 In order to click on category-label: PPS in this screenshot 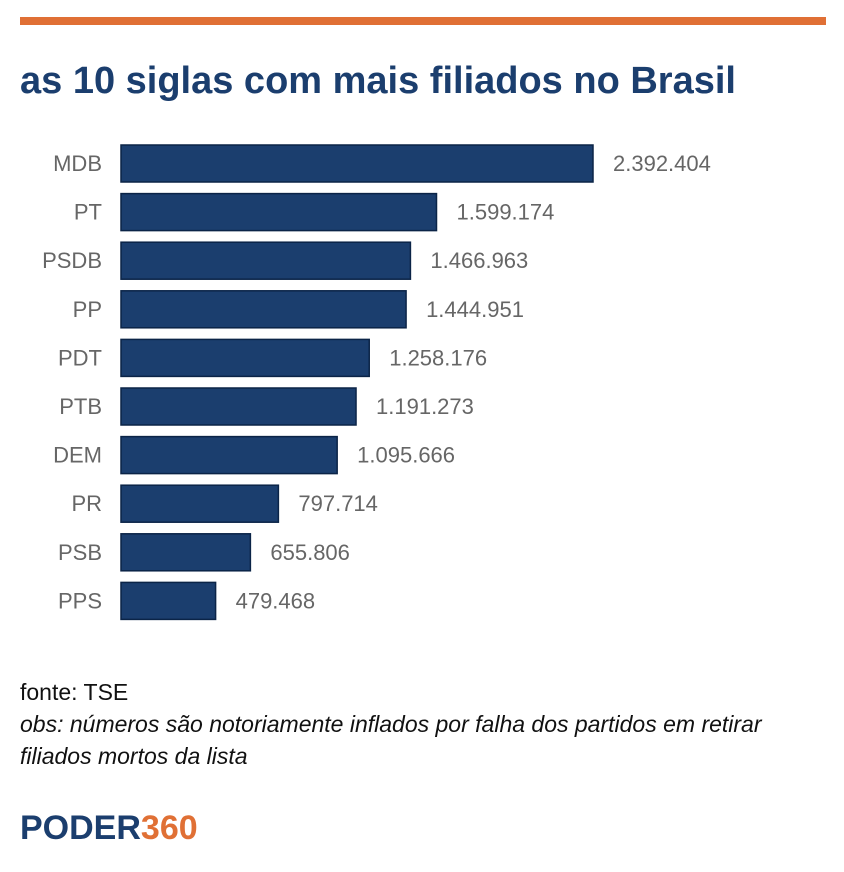, I will do `click(80, 600)`.